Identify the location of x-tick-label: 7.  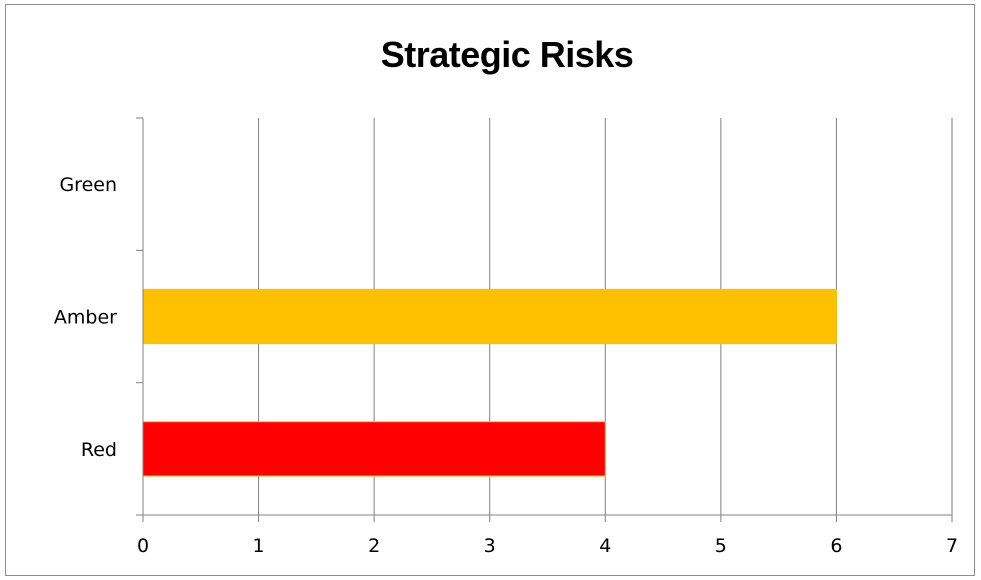
(952, 546).